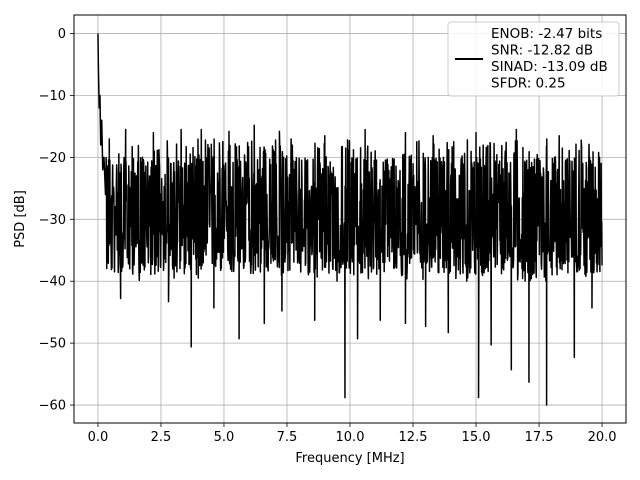  What do you see at coordinates (52, 96) in the screenshot?
I see `y-tick-label: −10` at bounding box center [52, 96].